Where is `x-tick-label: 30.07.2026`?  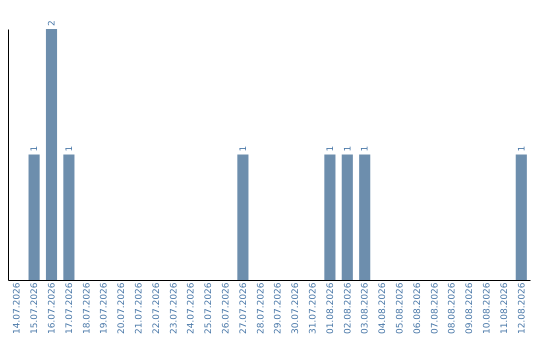 x-tick-label: 30.07.2026 is located at coordinates (296, 308).